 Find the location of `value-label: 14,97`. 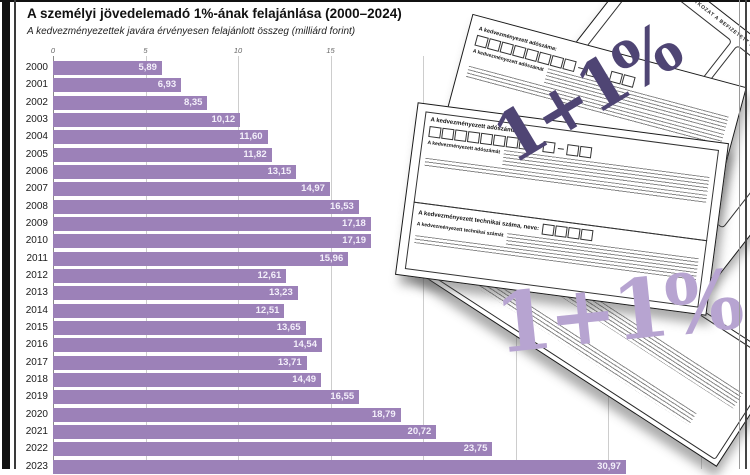

value-label: 14,97 is located at coordinates (313, 189).